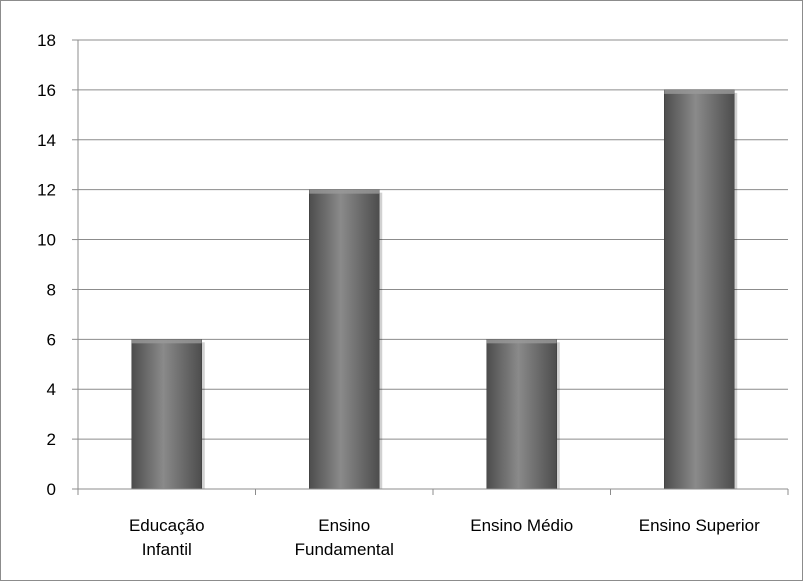 Image resolution: width=803 pixels, height=581 pixels. Describe the element at coordinates (46, 190) in the screenshot. I see `y-tick-label: 12` at that location.